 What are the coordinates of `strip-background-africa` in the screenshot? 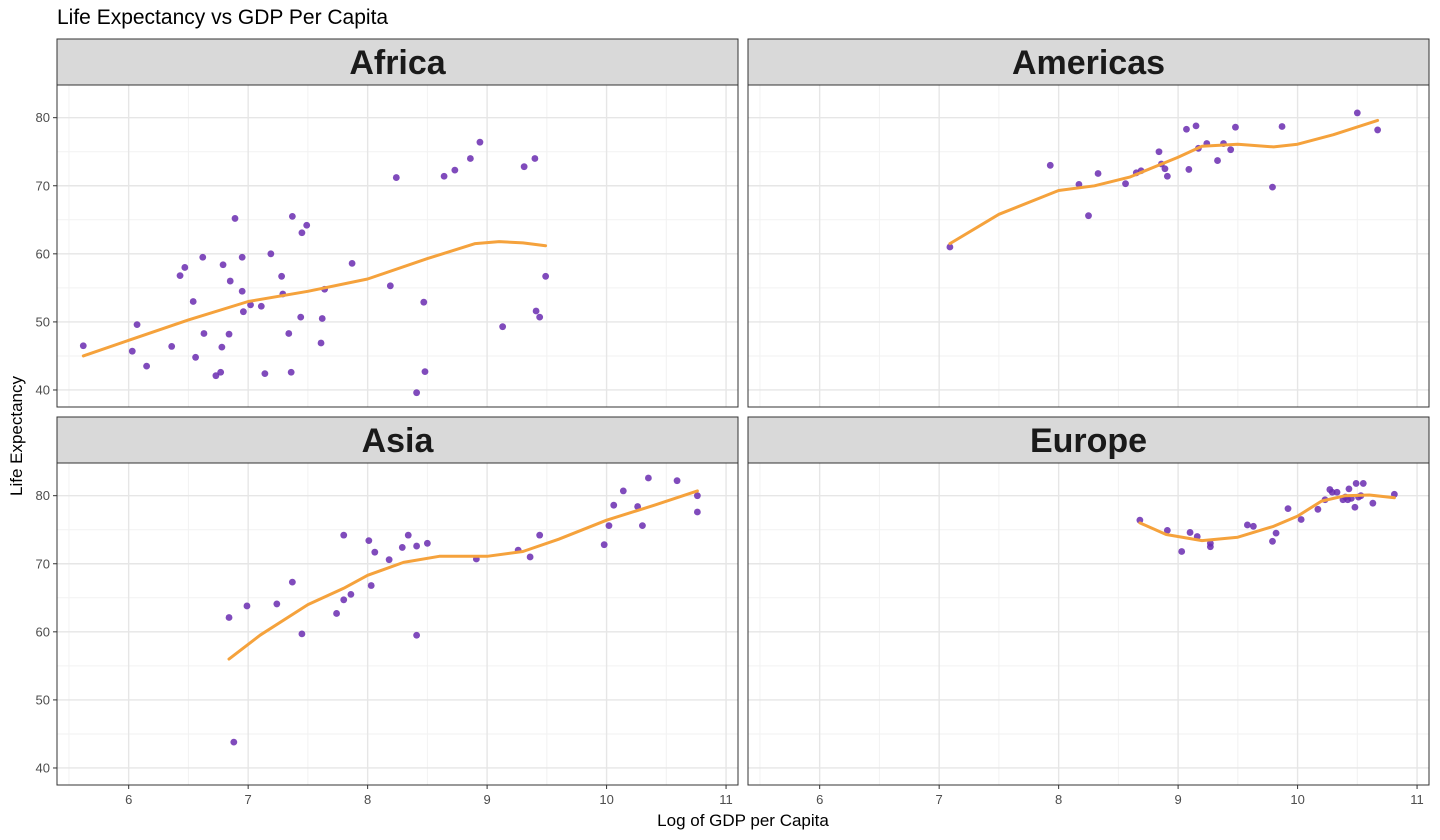 It's located at (397, 62).